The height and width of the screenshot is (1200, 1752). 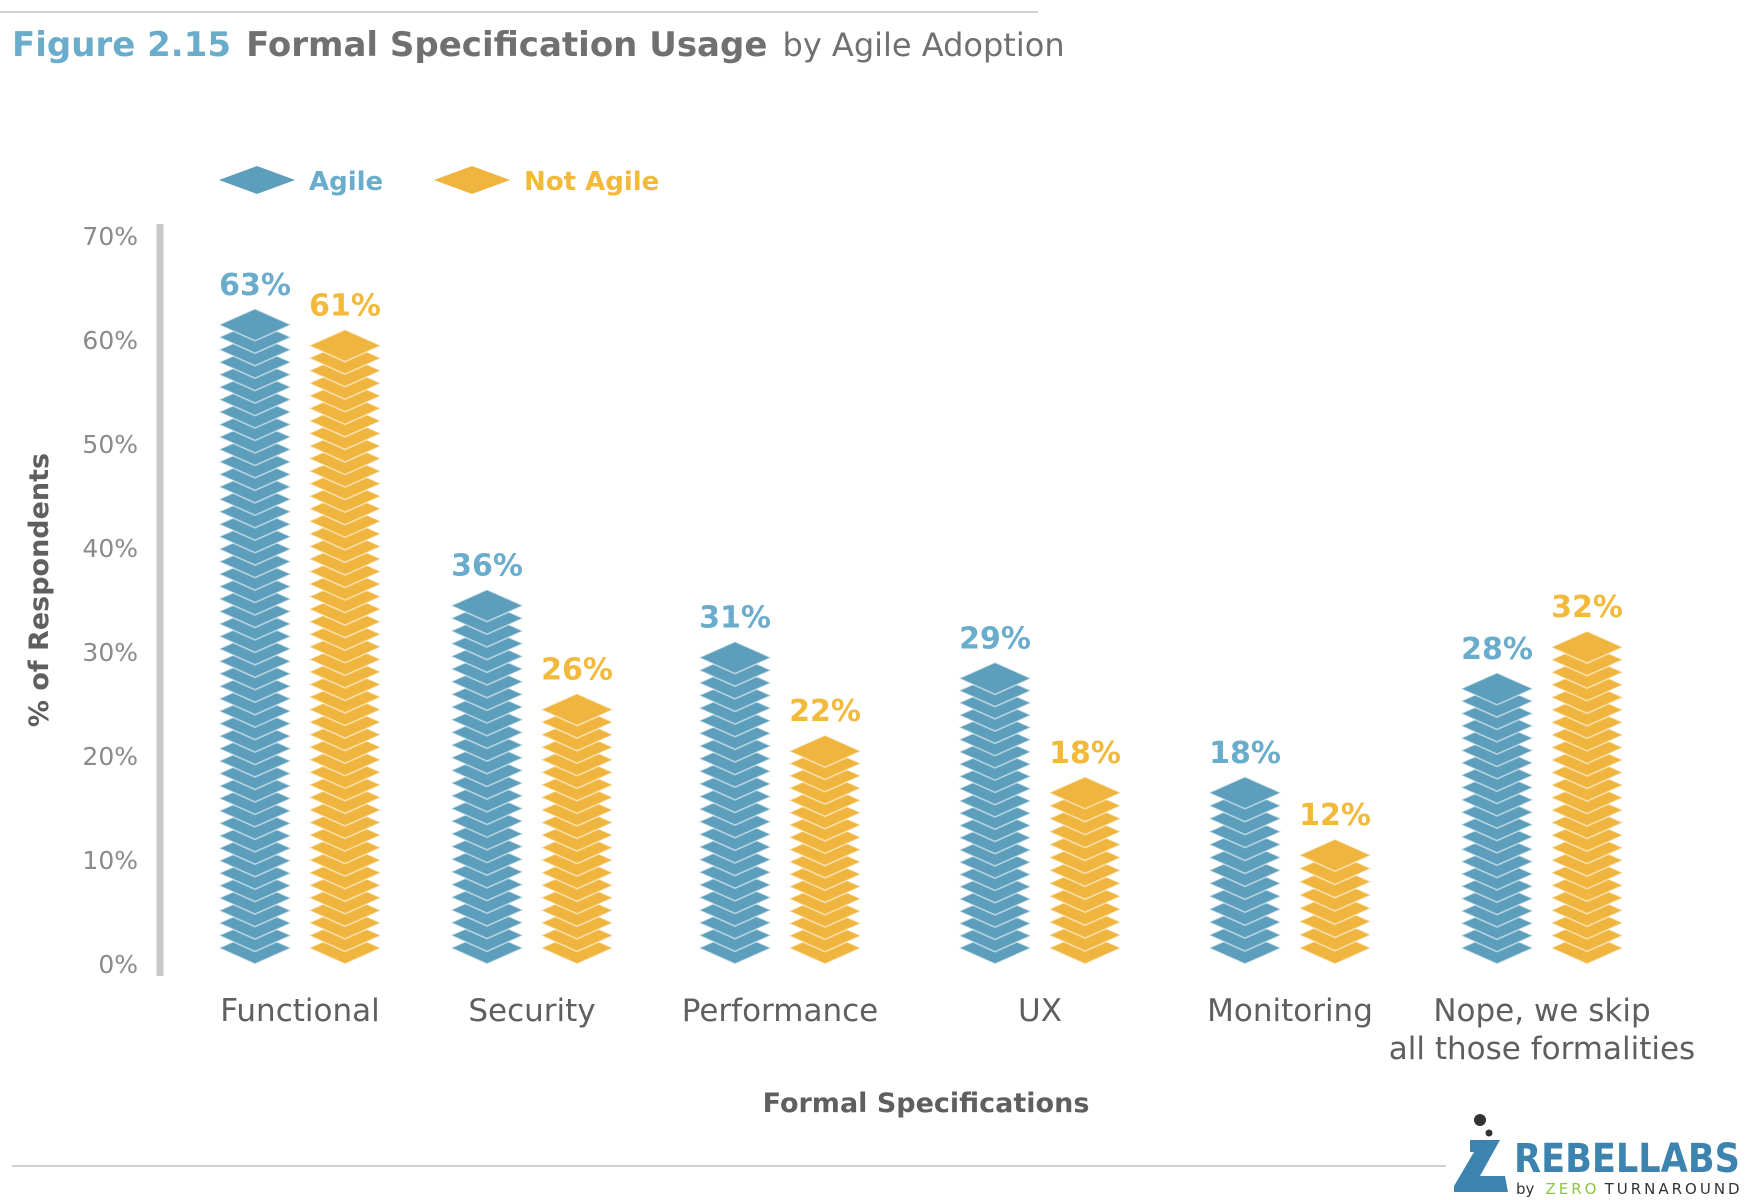 I want to click on legend: Agile Not Agile, so click(x=439, y=181).